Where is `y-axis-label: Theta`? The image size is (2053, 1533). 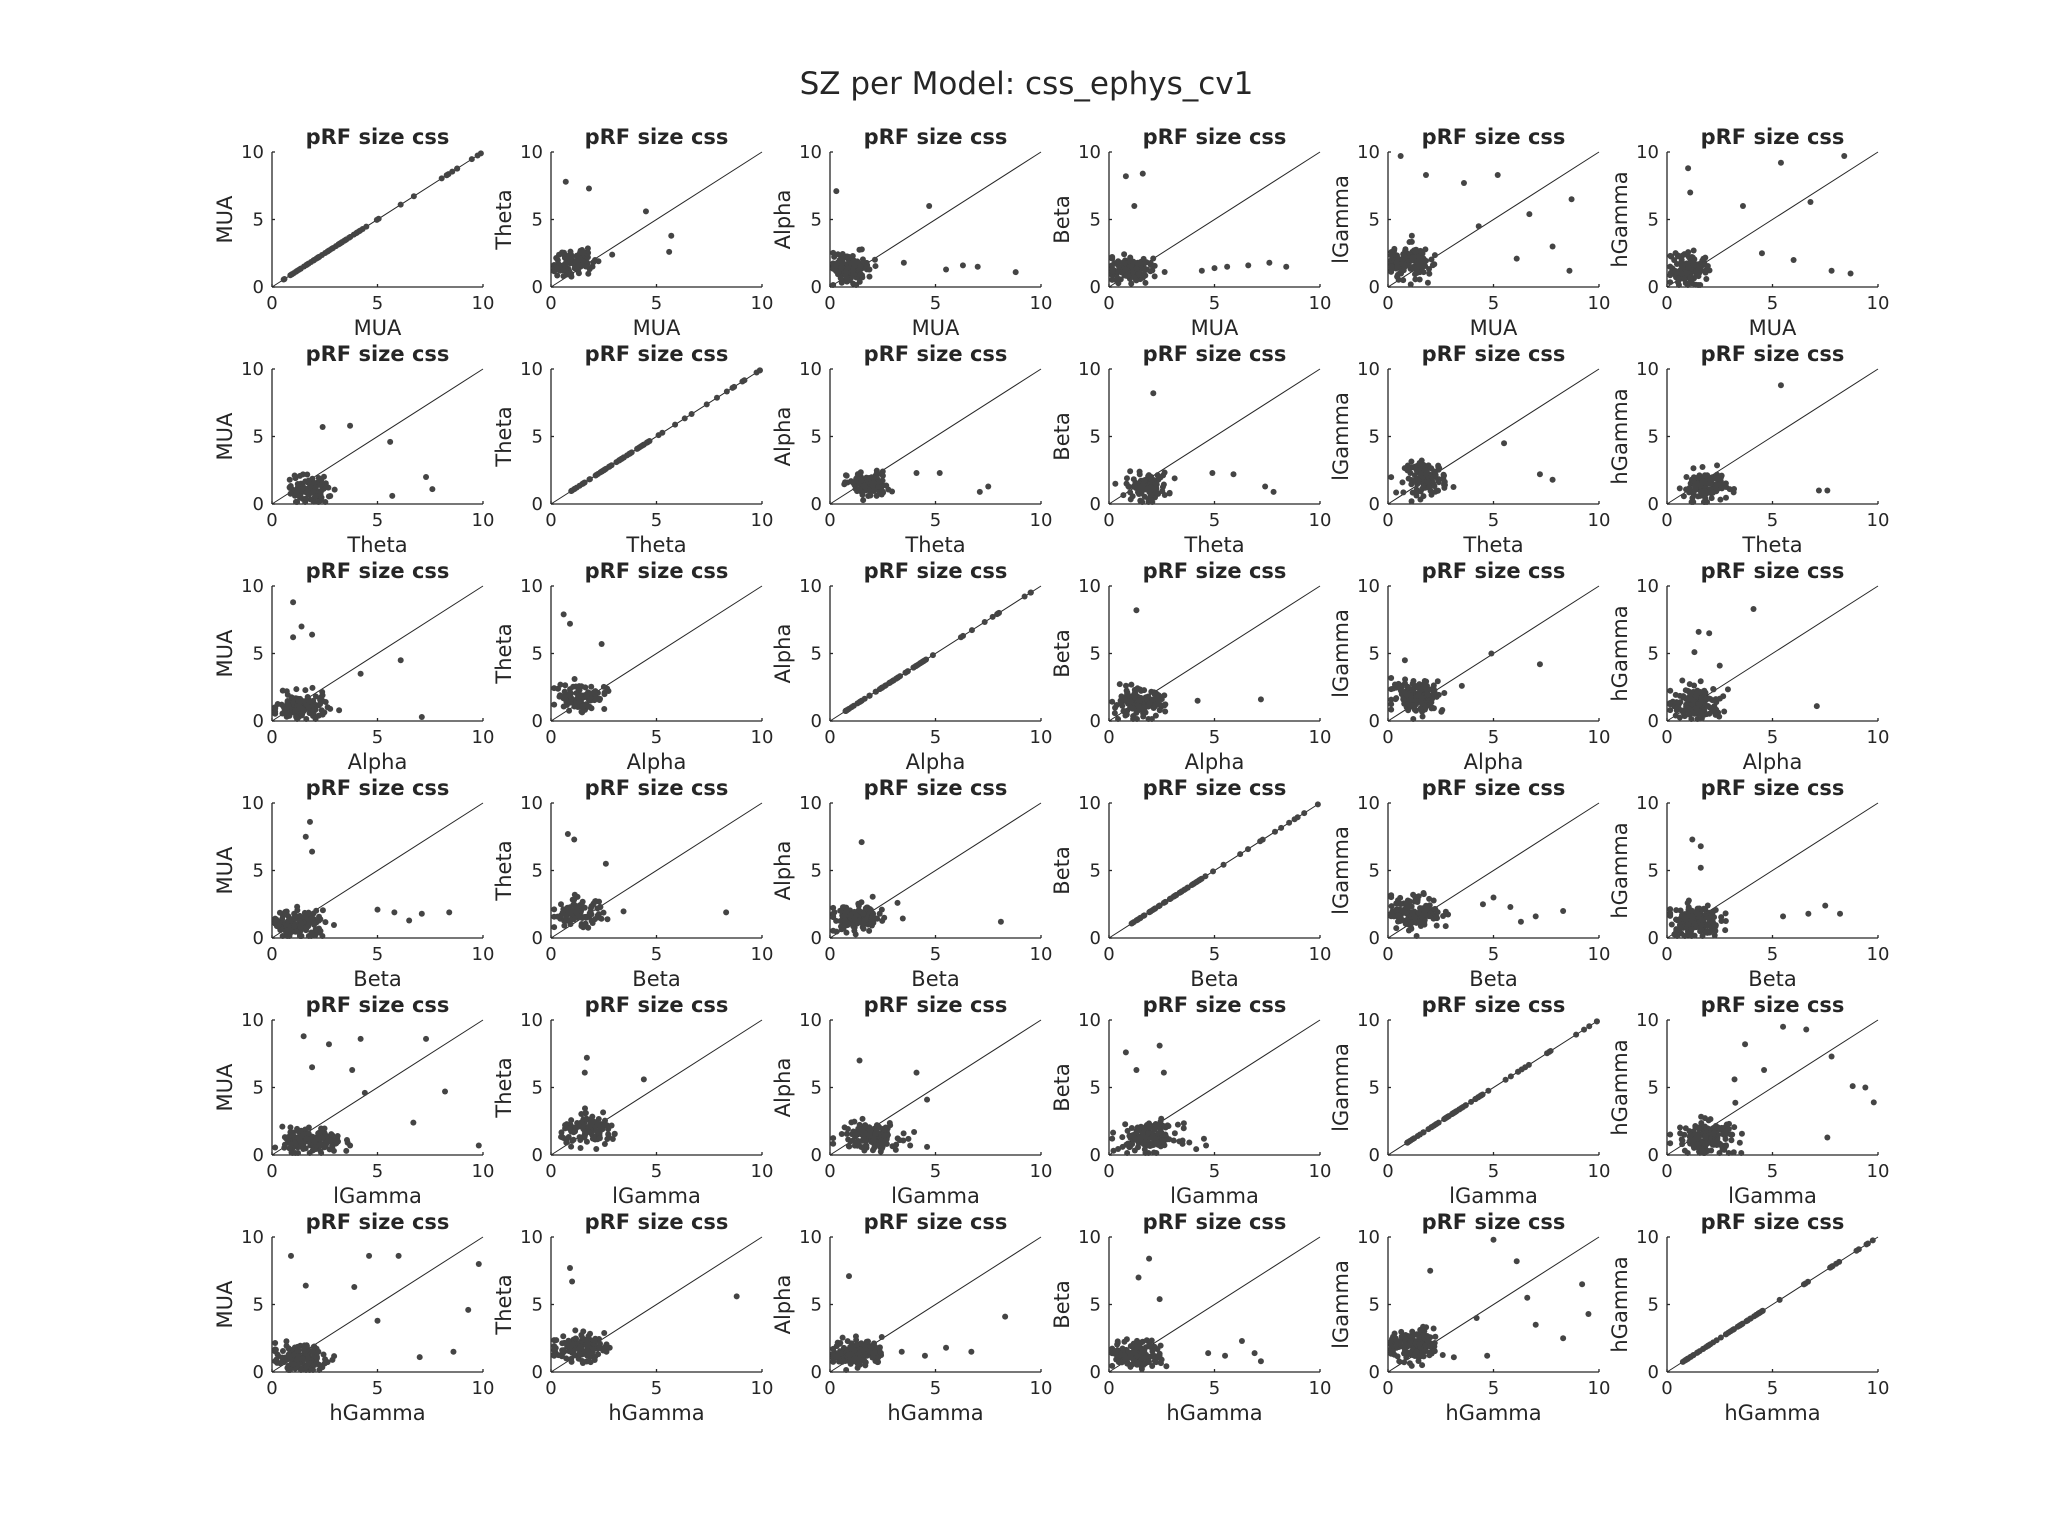
y-axis-label: Theta is located at coordinates (504, 870).